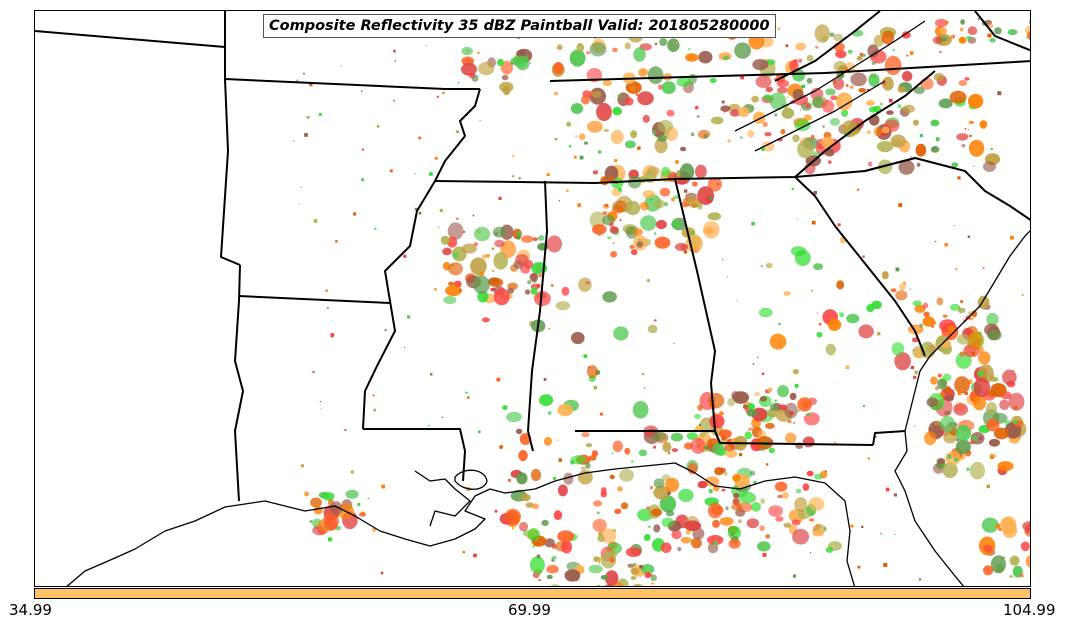  What do you see at coordinates (532, 593) in the screenshot?
I see `colorbar` at bounding box center [532, 593].